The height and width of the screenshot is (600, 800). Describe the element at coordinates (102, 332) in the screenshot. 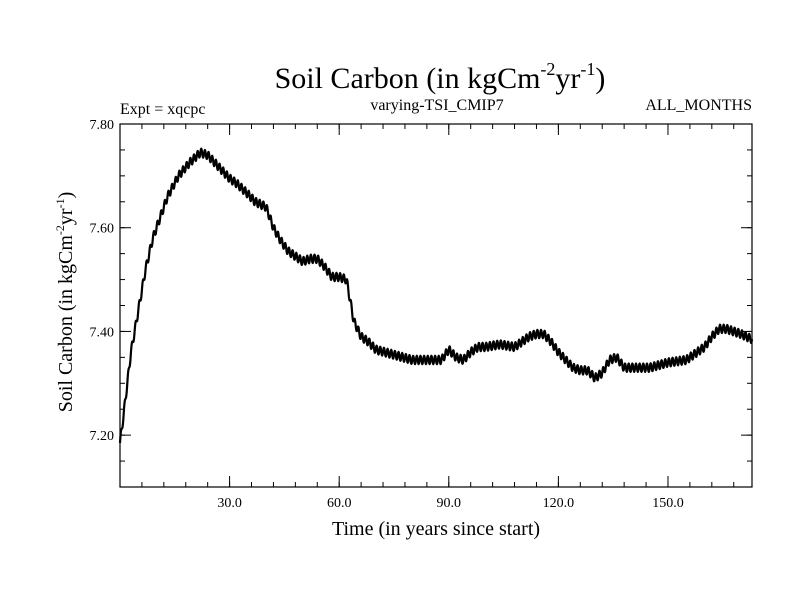

I see `y-tick-label: 7.40` at that location.